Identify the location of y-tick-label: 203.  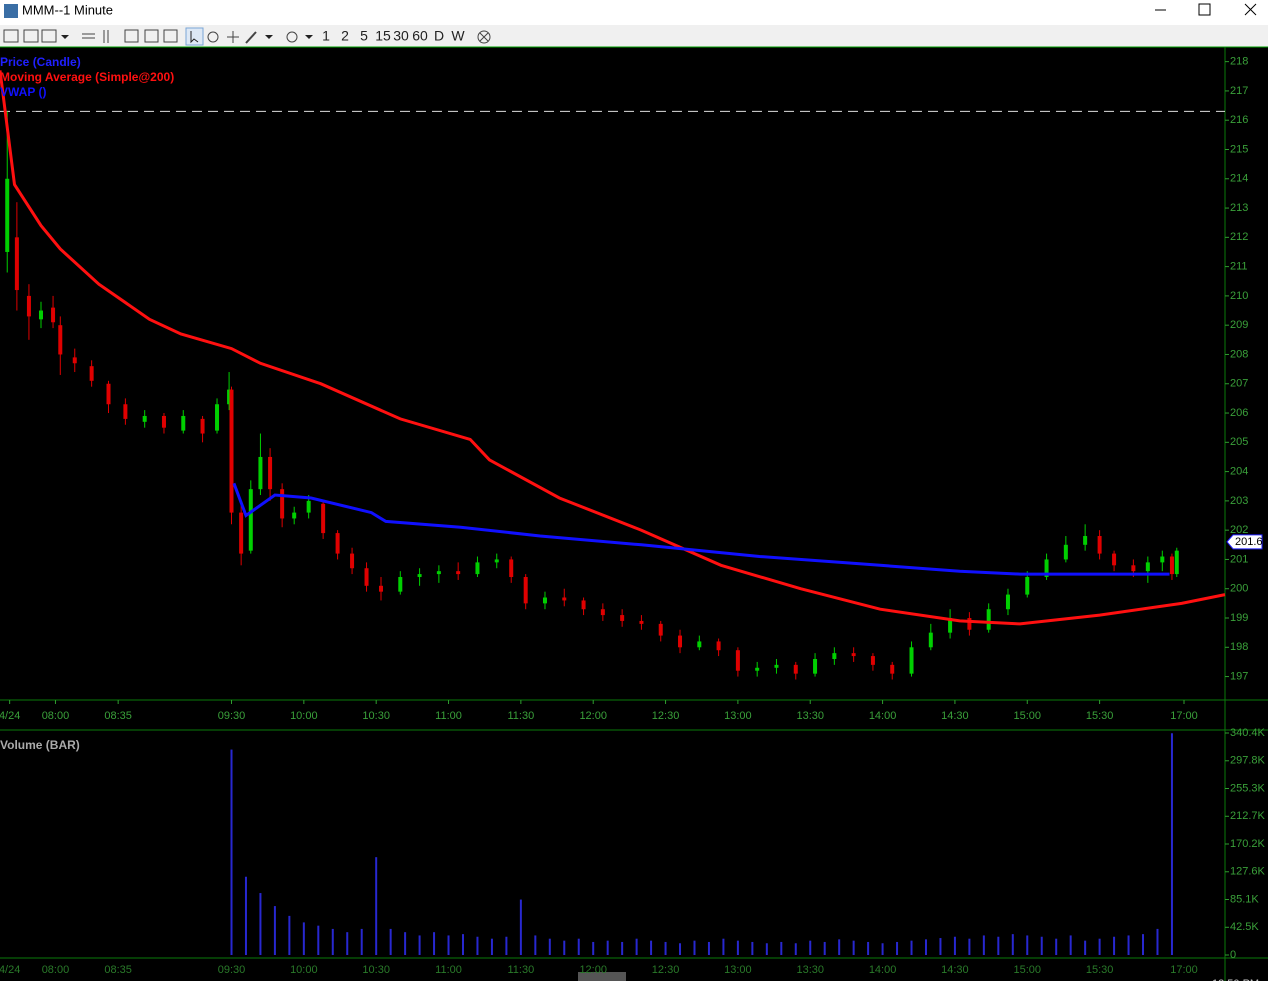
(1239, 501).